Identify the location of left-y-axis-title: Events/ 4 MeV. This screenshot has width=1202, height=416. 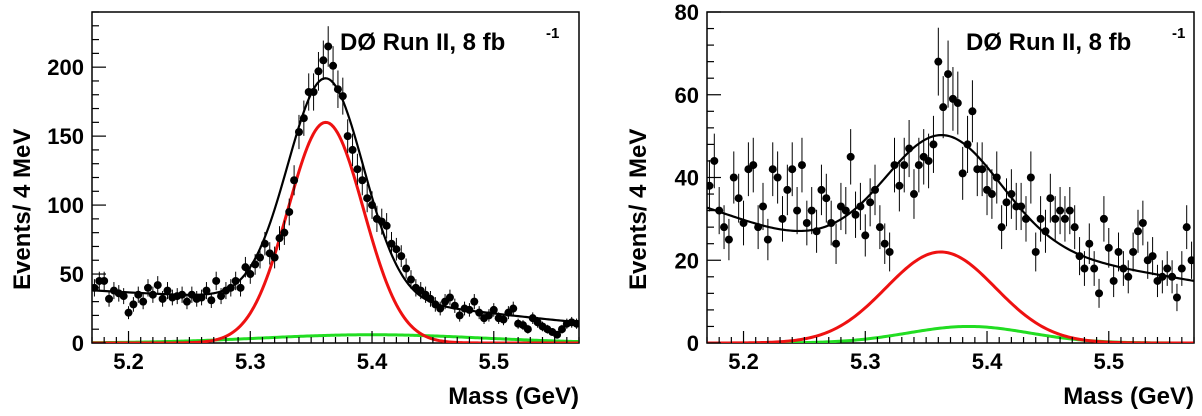
(22, 209).